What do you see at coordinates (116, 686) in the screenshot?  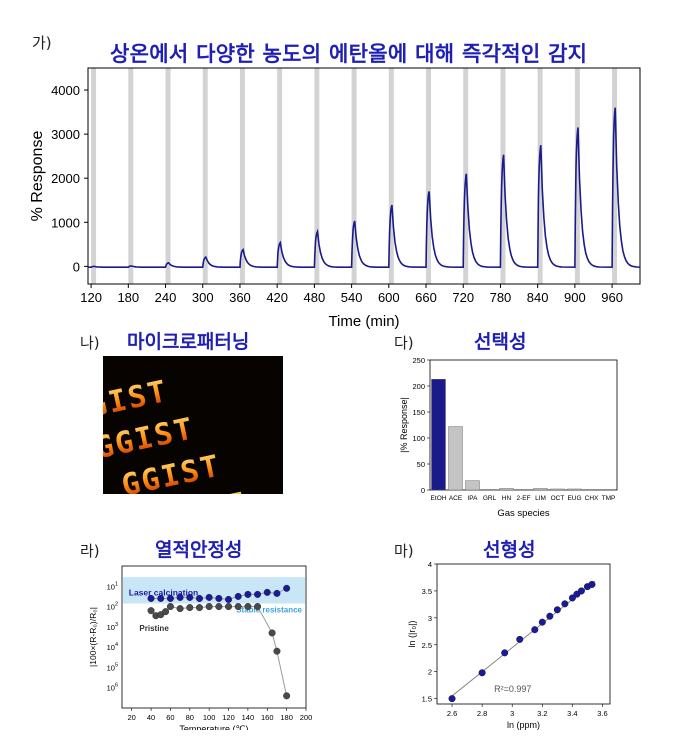 I see `y-tick-exponent: 6` at bounding box center [116, 686].